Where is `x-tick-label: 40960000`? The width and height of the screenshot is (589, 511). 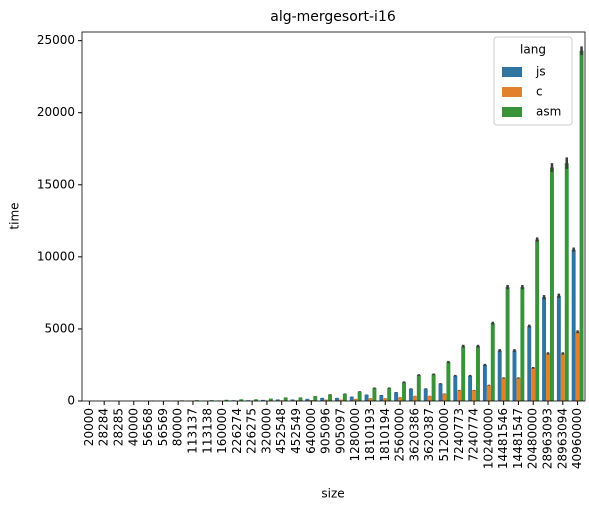 x-tick-label: 40960000 is located at coordinates (577, 438).